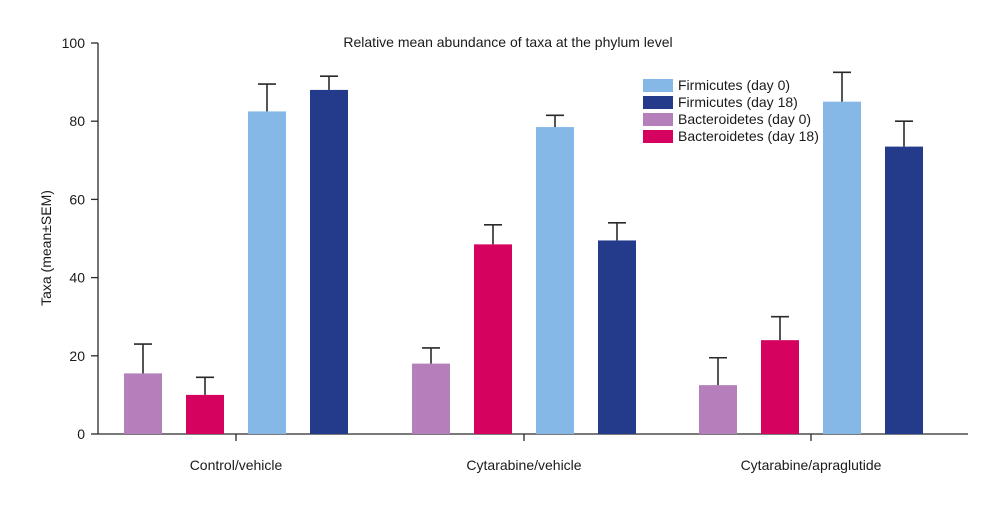  Describe the element at coordinates (81, 434) in the screenshot. I see `y-tick-label: 0` at that location.